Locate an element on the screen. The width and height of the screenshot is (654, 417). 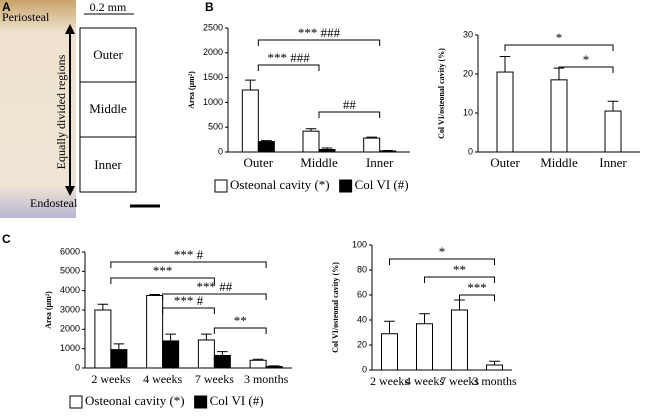
y-tick-label: 2500 is located at coordinates (213, 27).